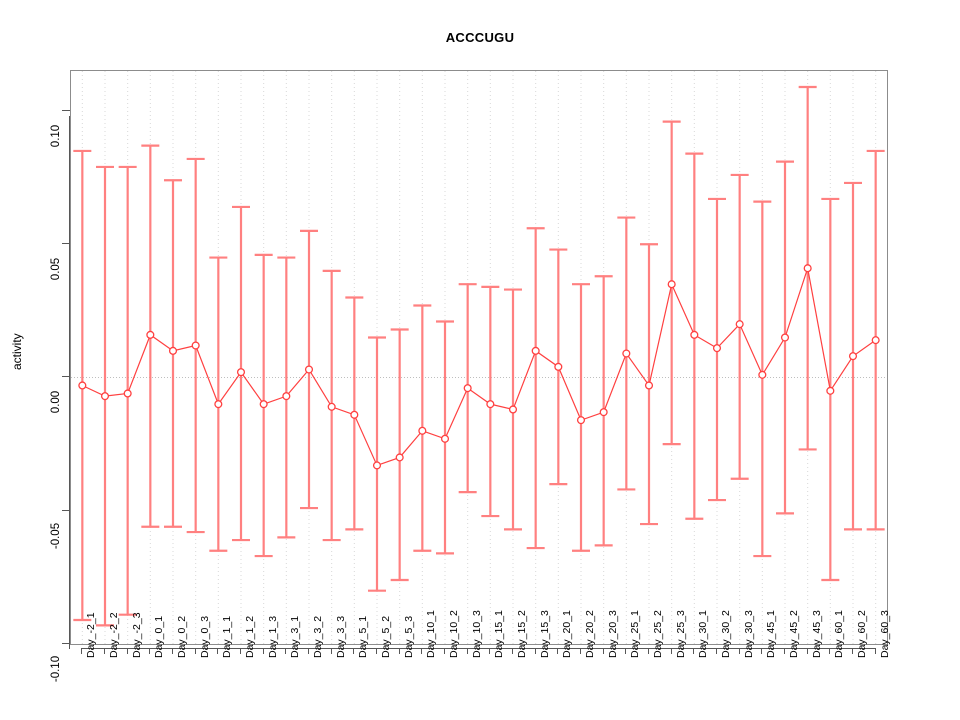 The image size is (960, 720). What do you see at coordinates (318, 636) in the screenshot?
I see `x-axis-tick-label: Day_3_2` at bounding box center [318, 636].